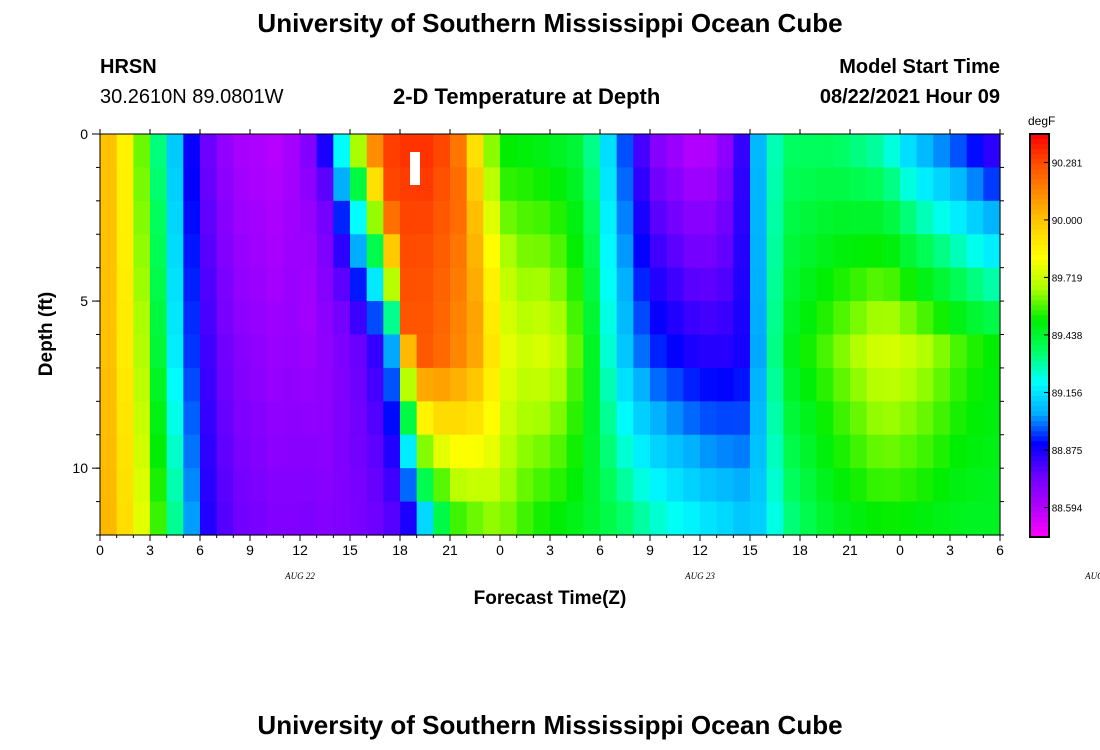 The image size is (1100, 750). I want to click on y-tick-label: 0, so click(84, 134).